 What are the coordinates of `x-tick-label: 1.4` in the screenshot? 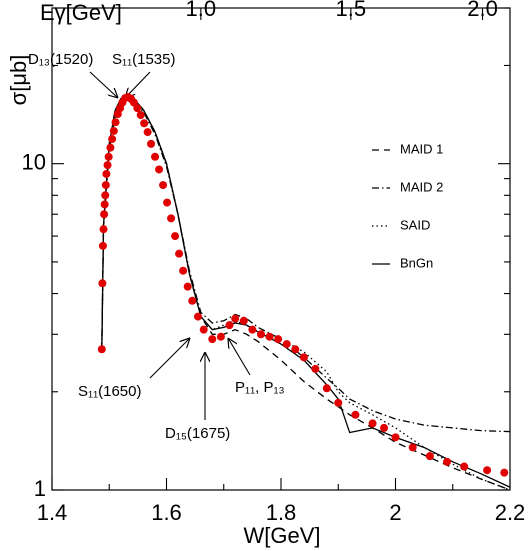 It's located at (52, 512).